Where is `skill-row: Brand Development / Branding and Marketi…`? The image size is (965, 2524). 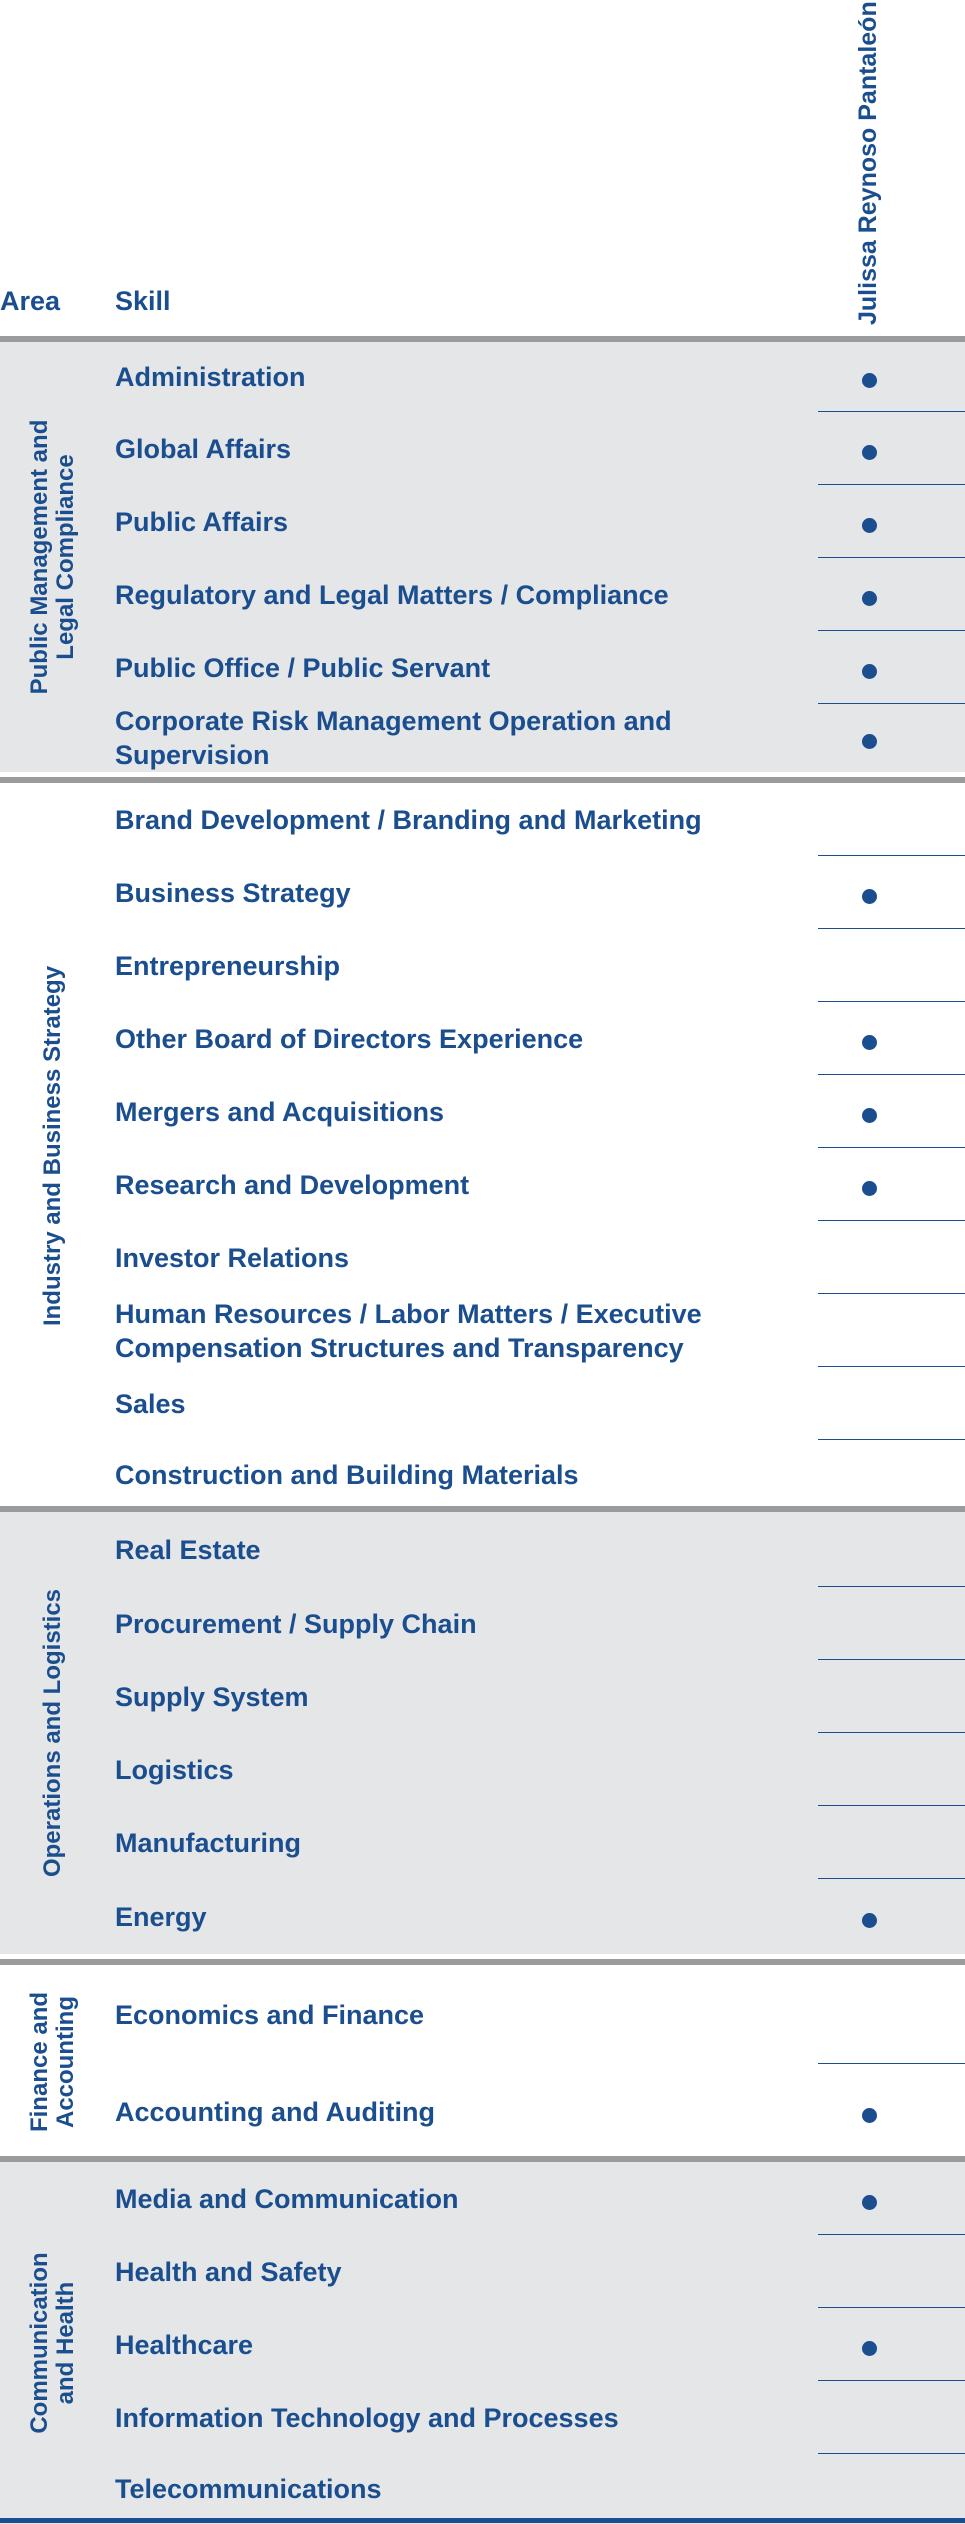
skill-row: Brand Development / Branding and Marketi… is located at coordinates (482, 819).